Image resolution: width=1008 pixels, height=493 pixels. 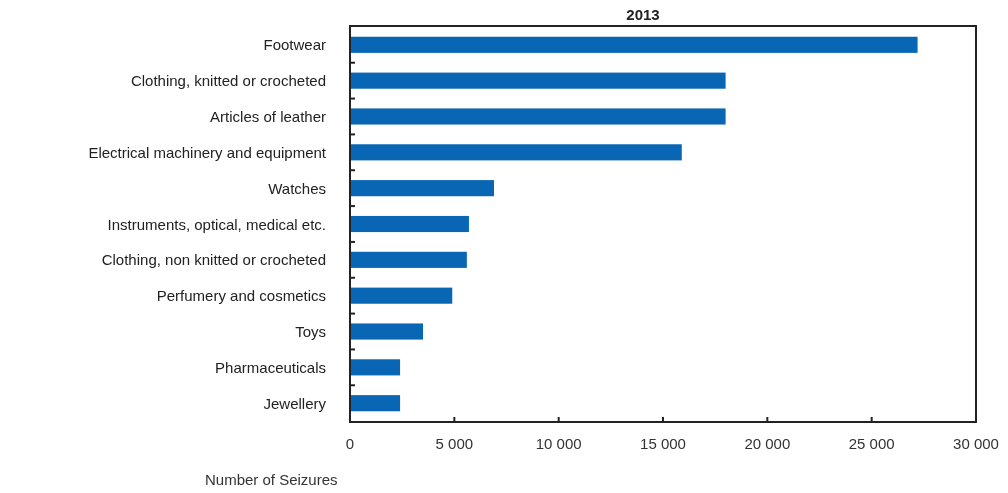 I want to click on x-tick-label: 20 000, so click(x=767, y=443).